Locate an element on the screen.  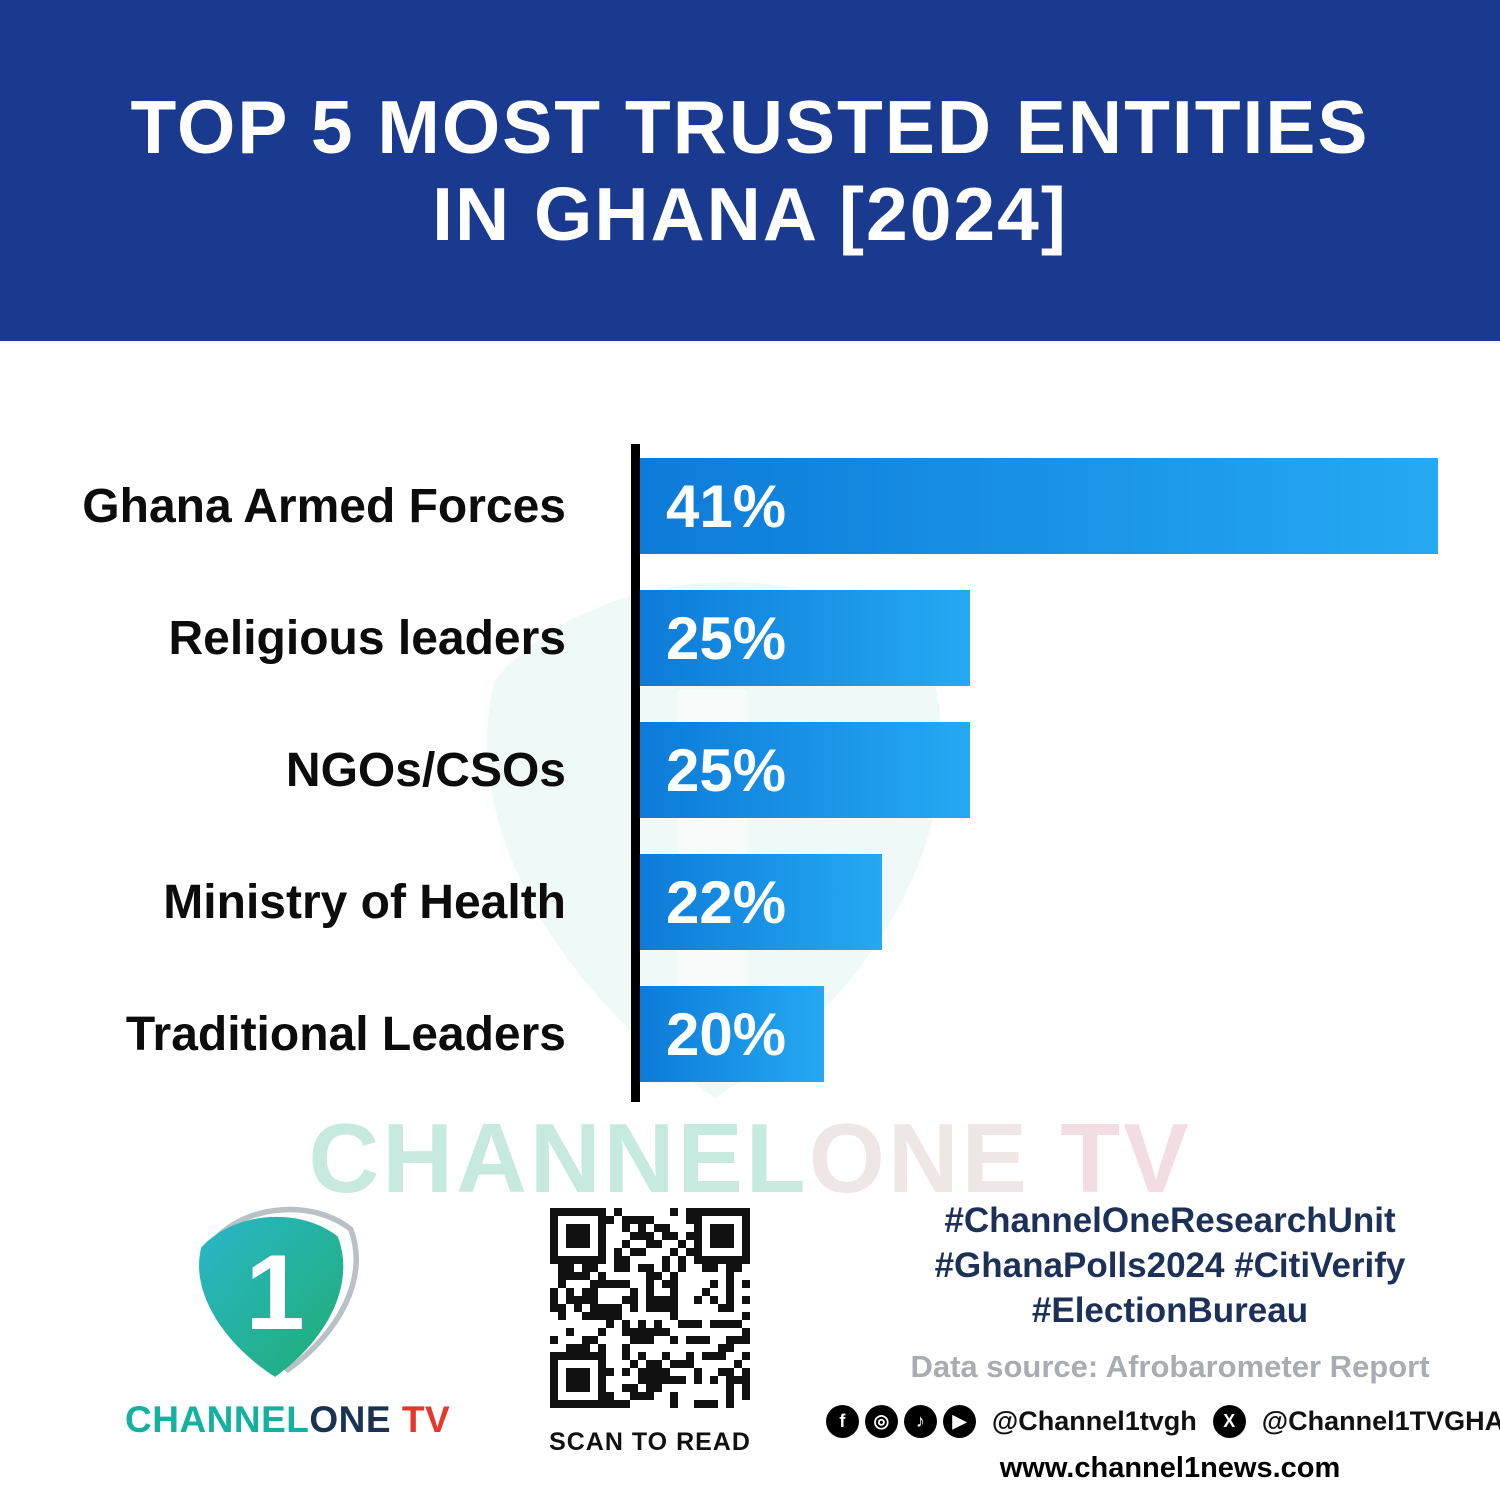
bar-ghana-armed-forces: 41% is located at coordinates (1039, 506).